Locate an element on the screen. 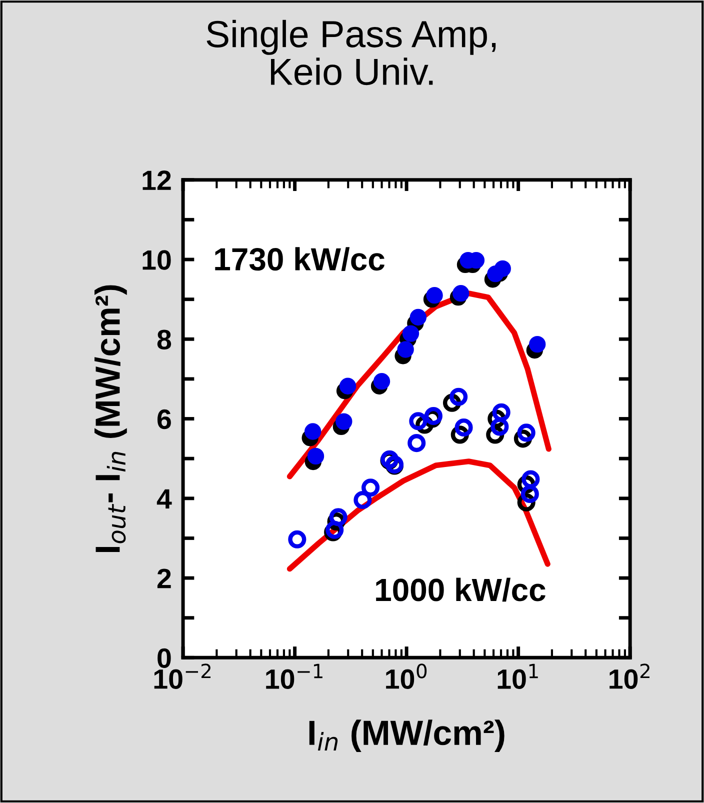 Image resolution: width=704 pixels, height=803 pixels. annotation: 1730 kW/cc is located at coordinates (299, 259).